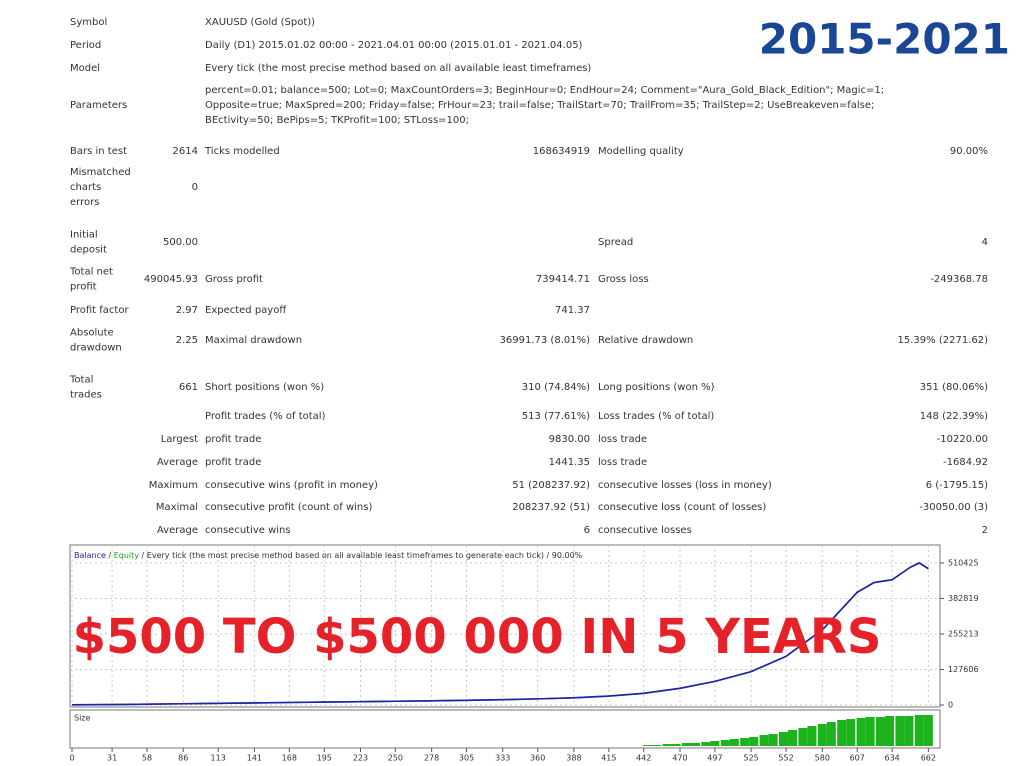 The width and height of the screenshot is (1024, 766). Describe the element at coordinates (985, 242) in the screenshot. I see `row-value3: 4` at that location.